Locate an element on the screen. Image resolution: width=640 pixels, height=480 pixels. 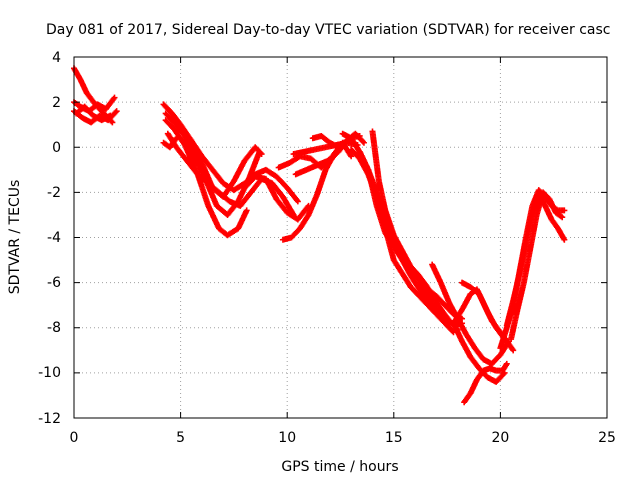
y-tick-label: -2 is located at coordinates (54, 193).